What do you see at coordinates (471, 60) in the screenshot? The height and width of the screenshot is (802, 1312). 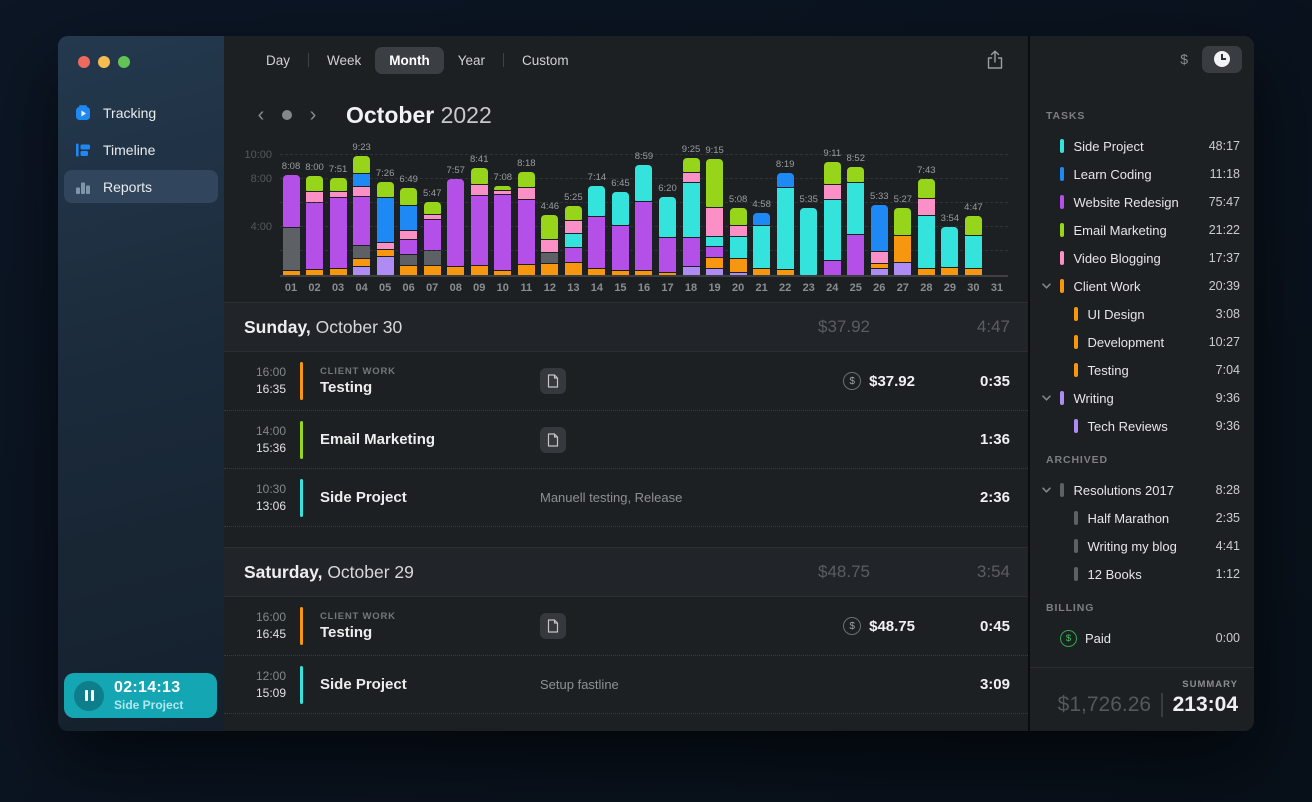 I see `tab-year: Year` at bounding box center [471, 60].